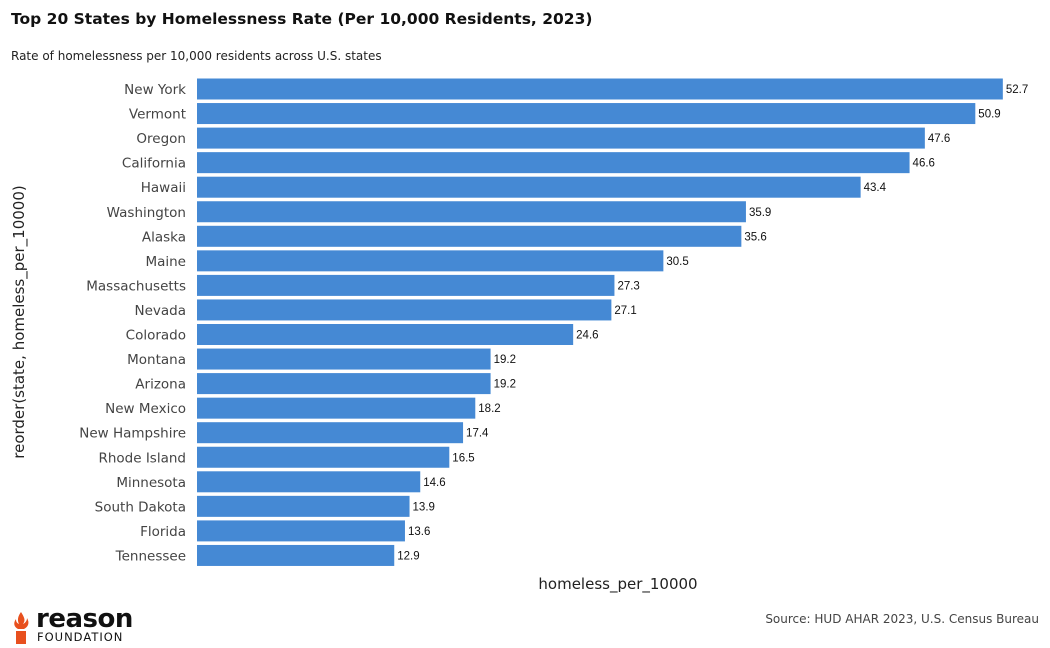 The width and height of the screenshot is (1050, 648). Describe the element at coordinates (489, 409) in the screenshot. I see `data-label: 18.2` at that location.